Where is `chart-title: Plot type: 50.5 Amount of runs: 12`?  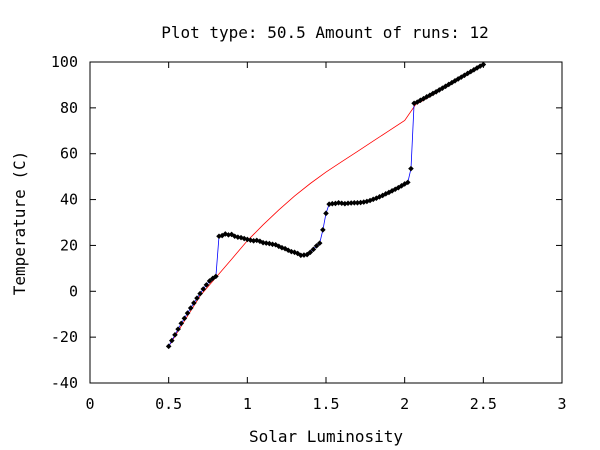 chart-title: Plot type: 50.5 Amount of runs: 12 is located at coordinates (325, 32).